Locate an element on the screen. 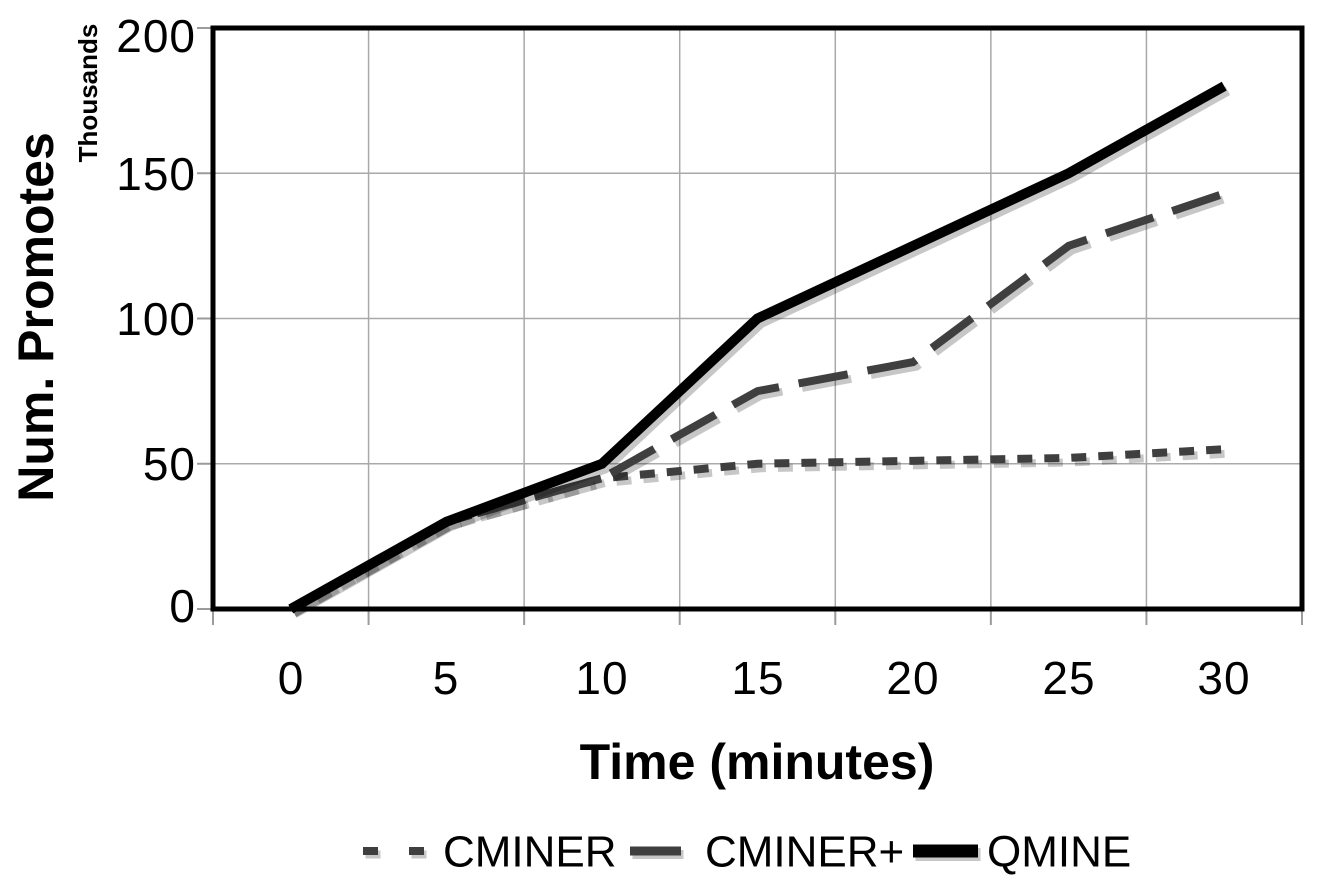  y-tick-200: 200 is located at coordinates (156, 36).